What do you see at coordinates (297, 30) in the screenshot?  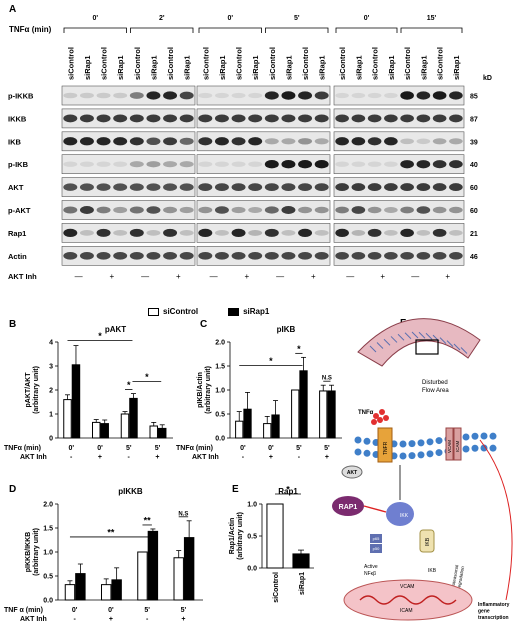 I see `bracket-right` at bounding box center [297, 30].